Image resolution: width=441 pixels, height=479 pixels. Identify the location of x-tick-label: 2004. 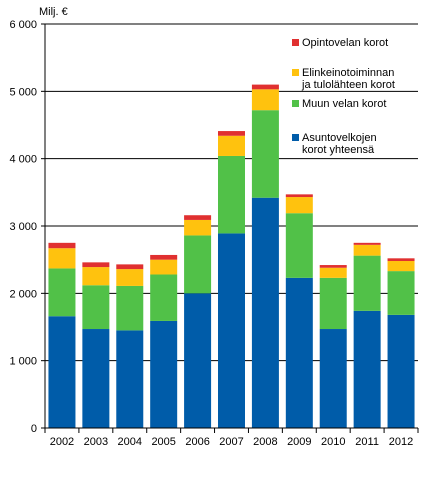
(130, 442).